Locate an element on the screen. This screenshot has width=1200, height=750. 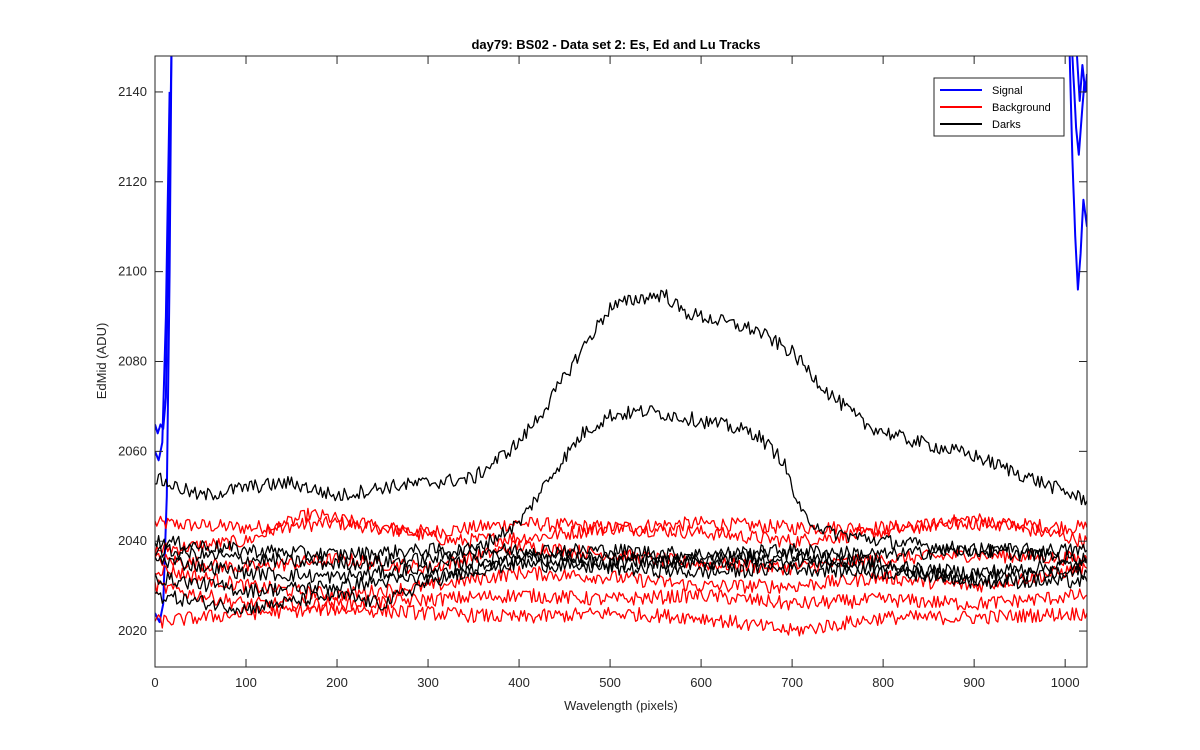
y-axis-label: EdMid (ADU) is located at coordinates (101, 361).